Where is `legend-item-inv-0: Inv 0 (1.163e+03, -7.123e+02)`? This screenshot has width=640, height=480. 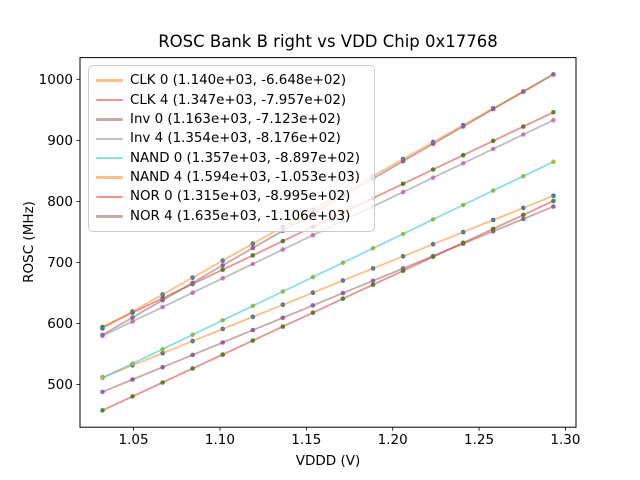
legend-item-inv-0: Inv 0 (1.163e+03, -7.123e+02) is located at coordinates (231, 119).